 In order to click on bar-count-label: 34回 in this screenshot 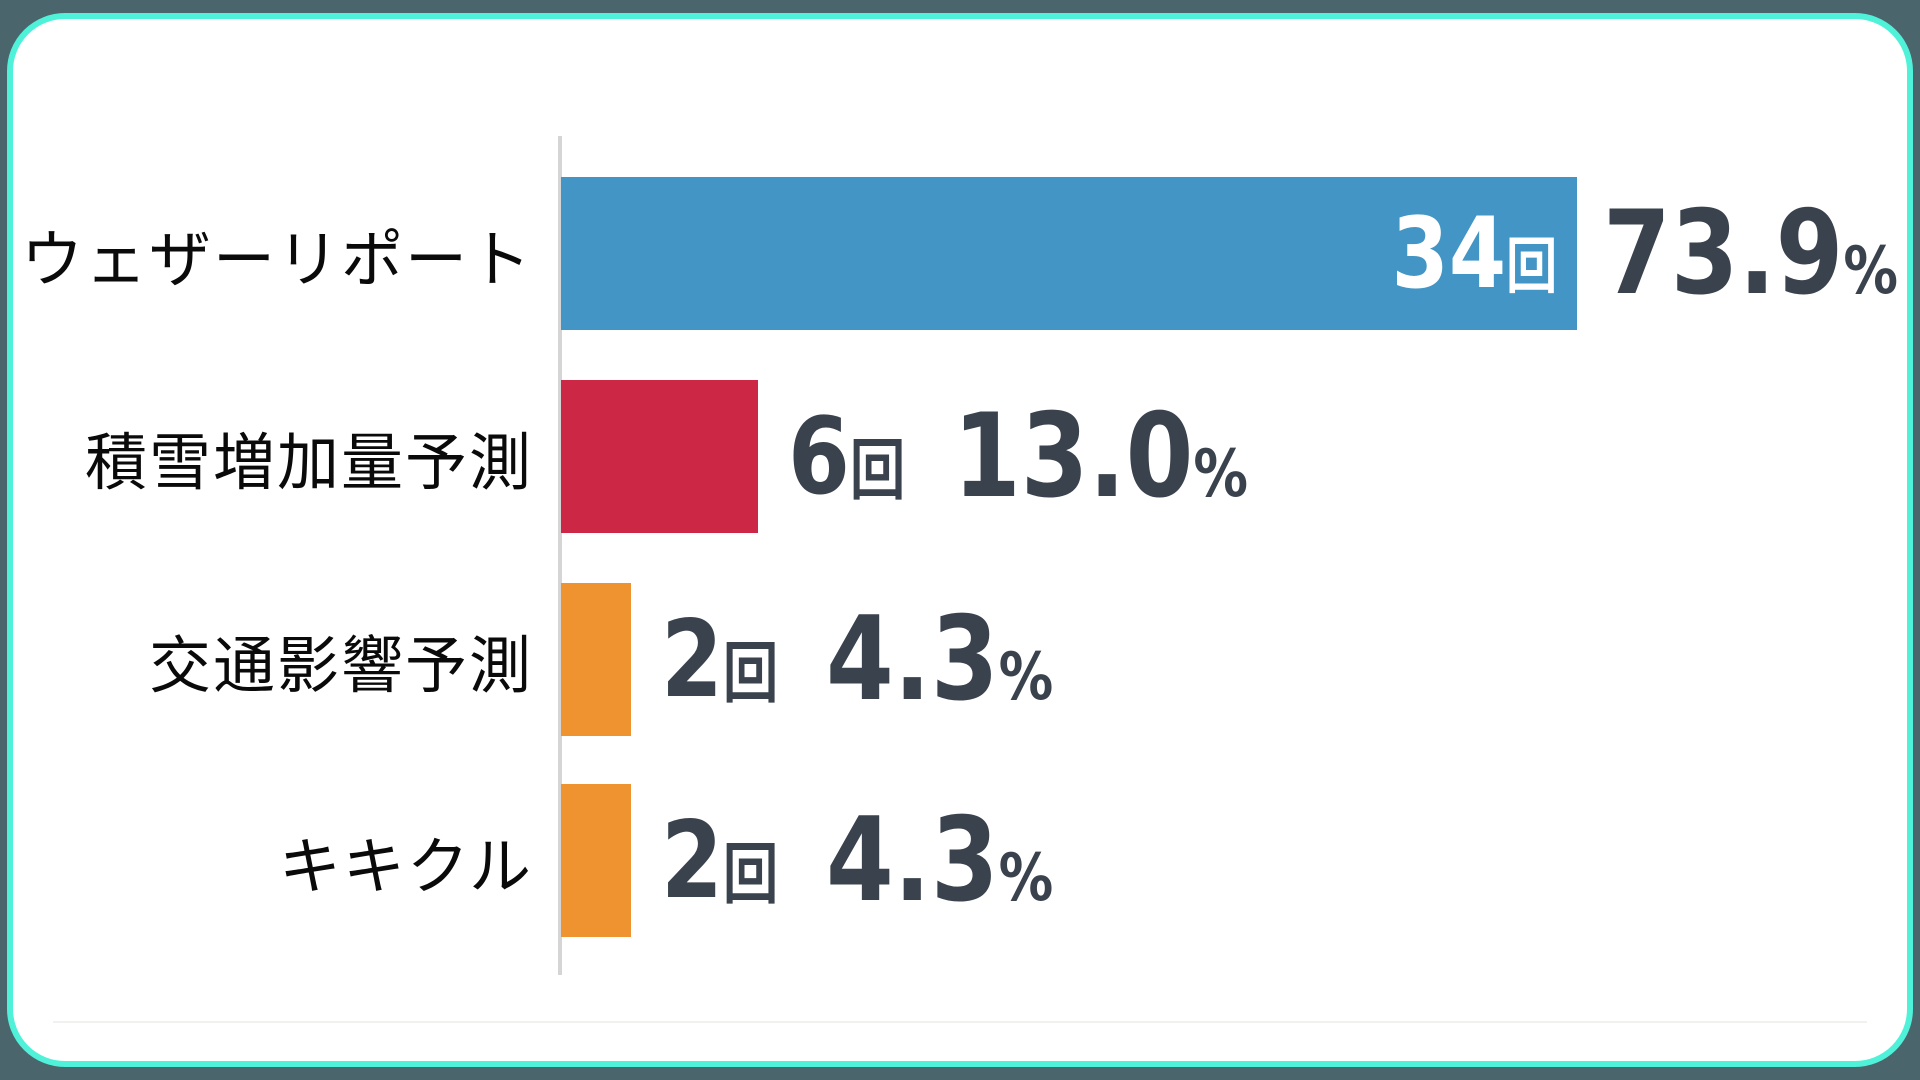, I will do `click(1474, 254)`.